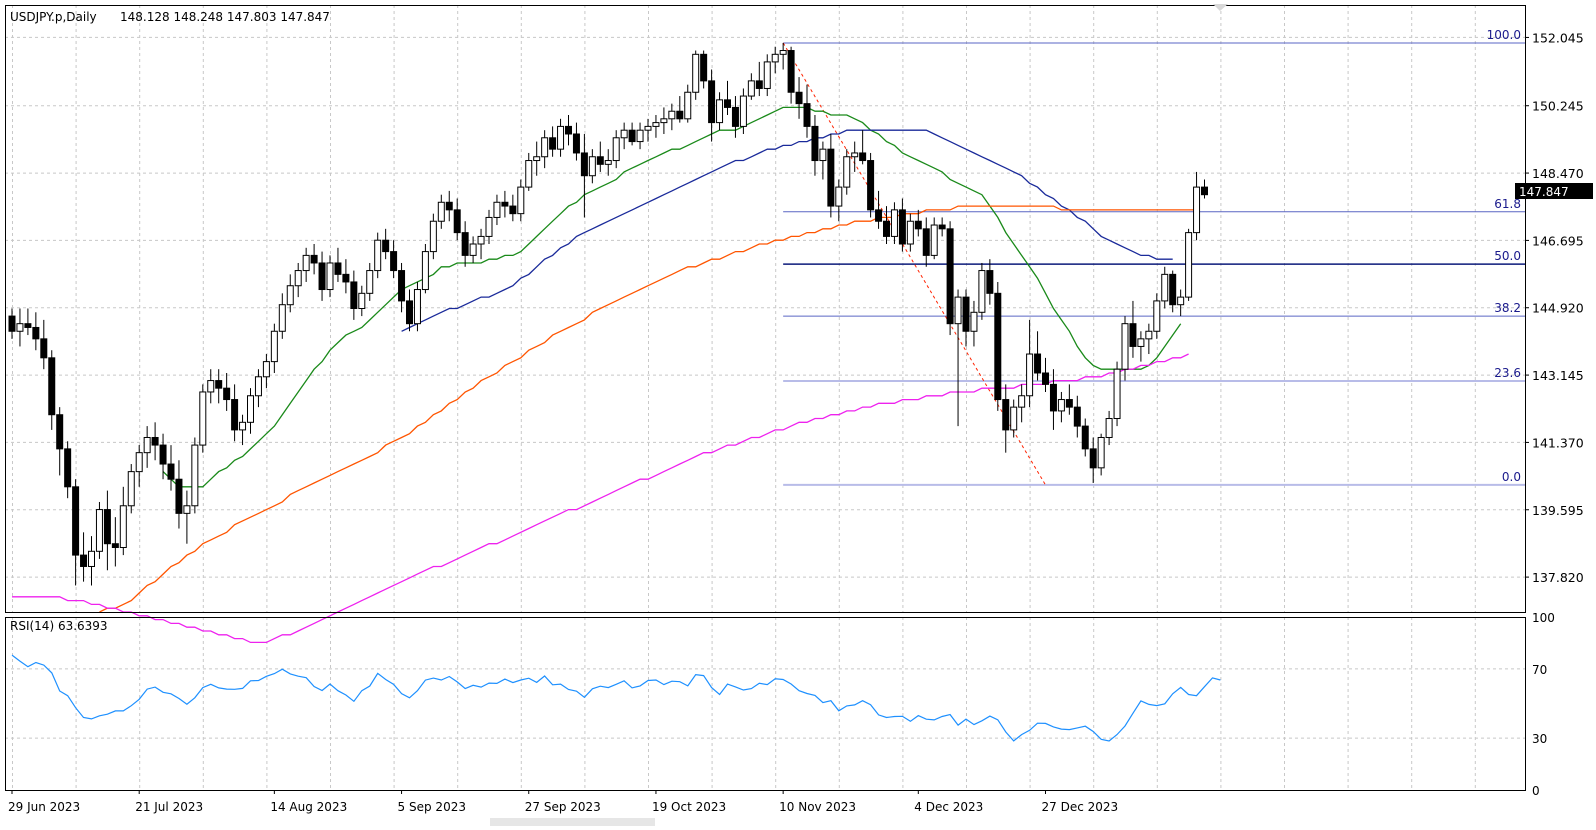 The height and width of the screenshot is (830, 1596). I want to click on date-label: 27 Sep 2023, so click(563, 807).